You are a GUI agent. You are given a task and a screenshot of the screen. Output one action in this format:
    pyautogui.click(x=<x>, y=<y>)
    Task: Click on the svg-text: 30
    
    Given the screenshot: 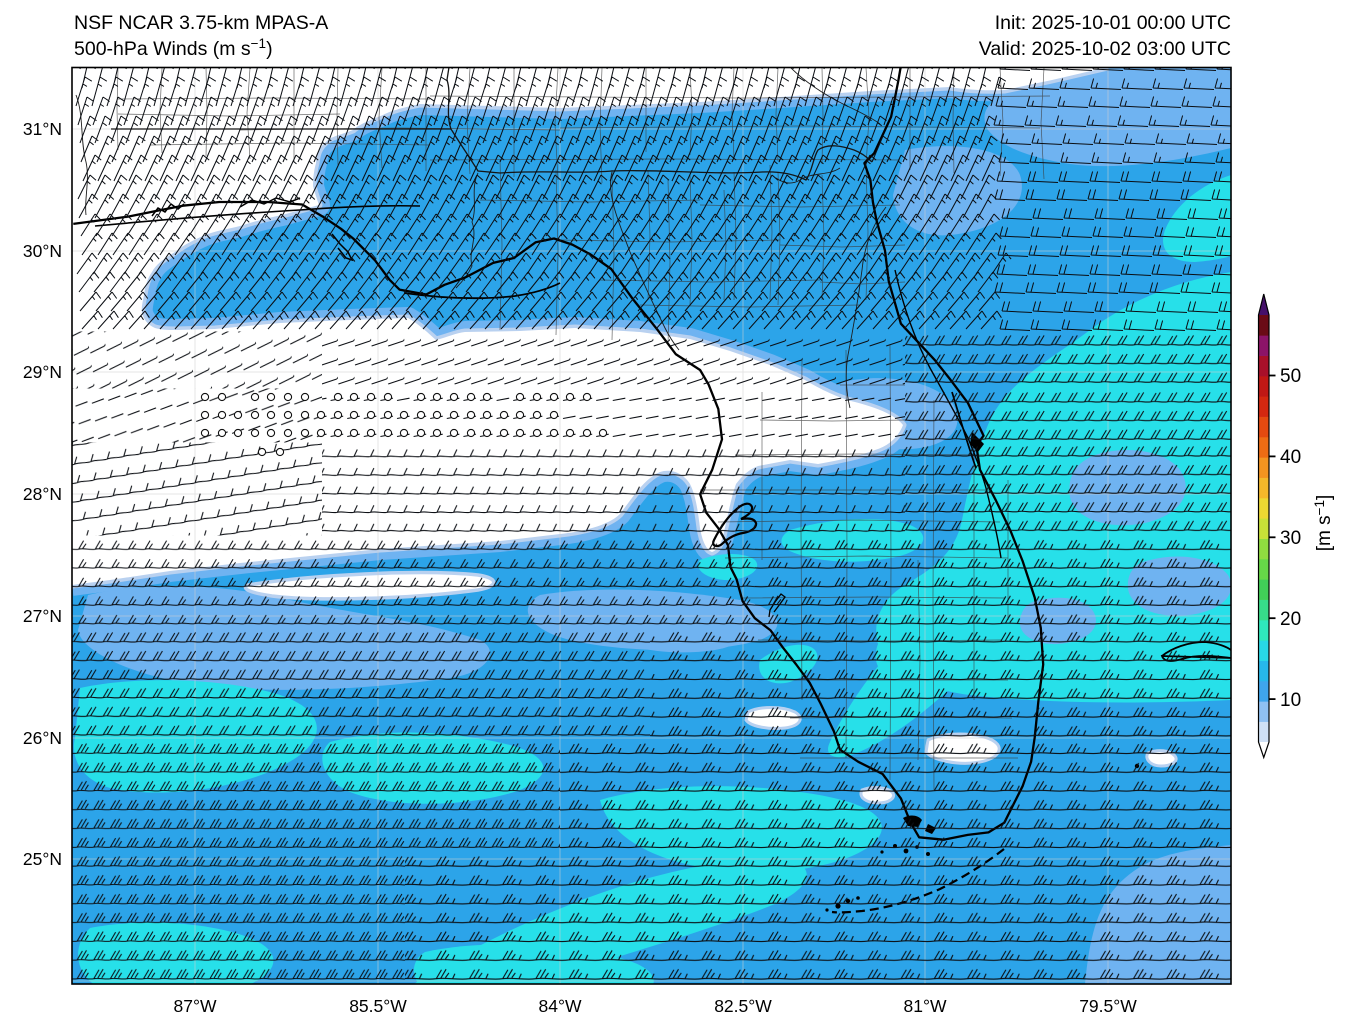 What is the action you would take?
    pyautogui.click(x=1290, y=538)
    